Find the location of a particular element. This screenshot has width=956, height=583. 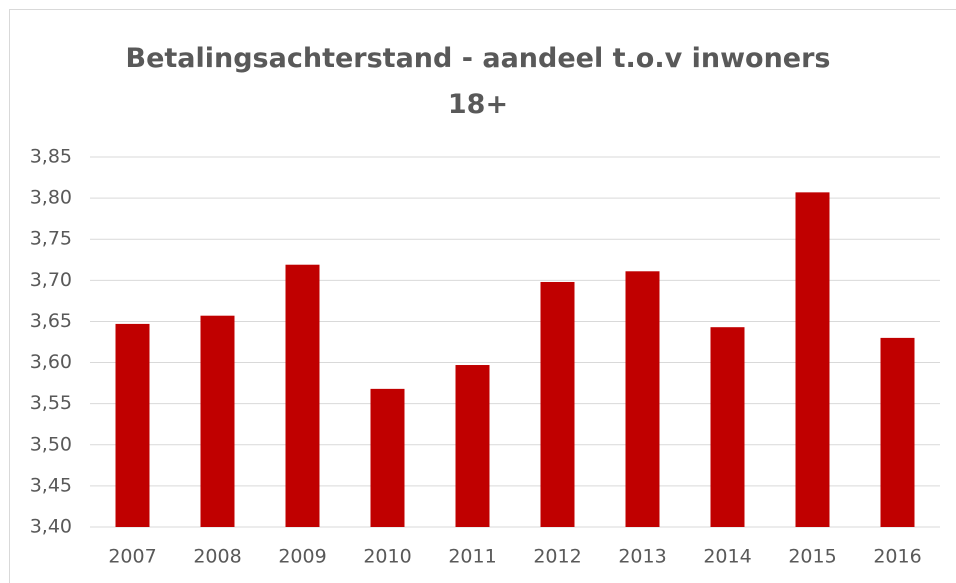

y-tick-label: 3,65 is located at coordinates (51, 321).